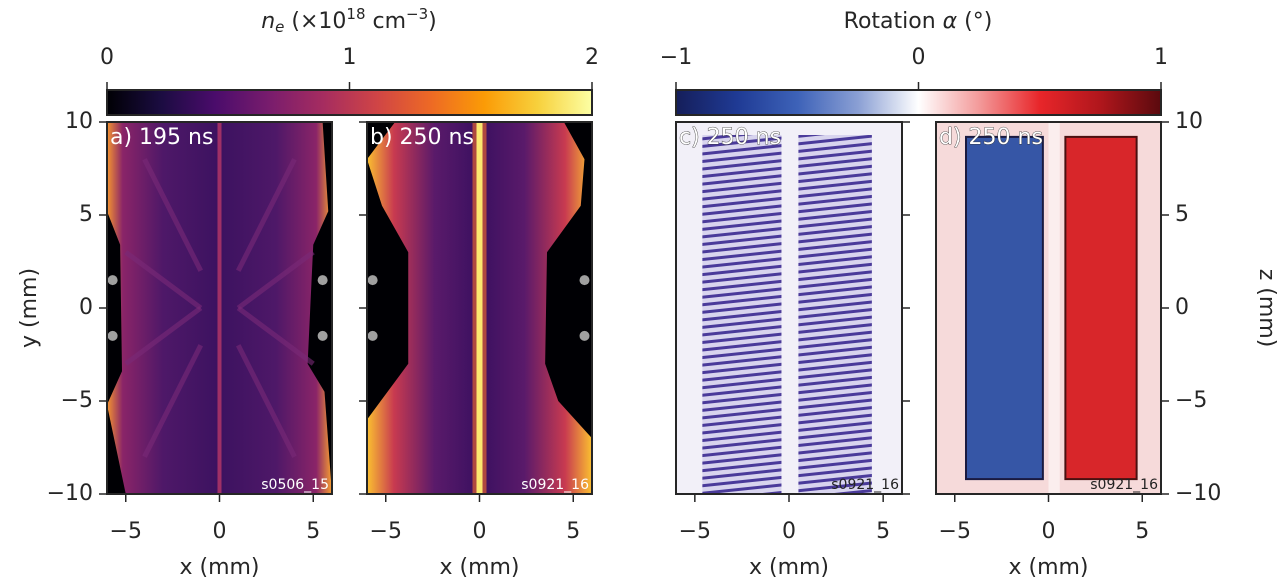  Describe the element at coordinates (950, 21) in the screenshot. I see `label-part: α` at that location.